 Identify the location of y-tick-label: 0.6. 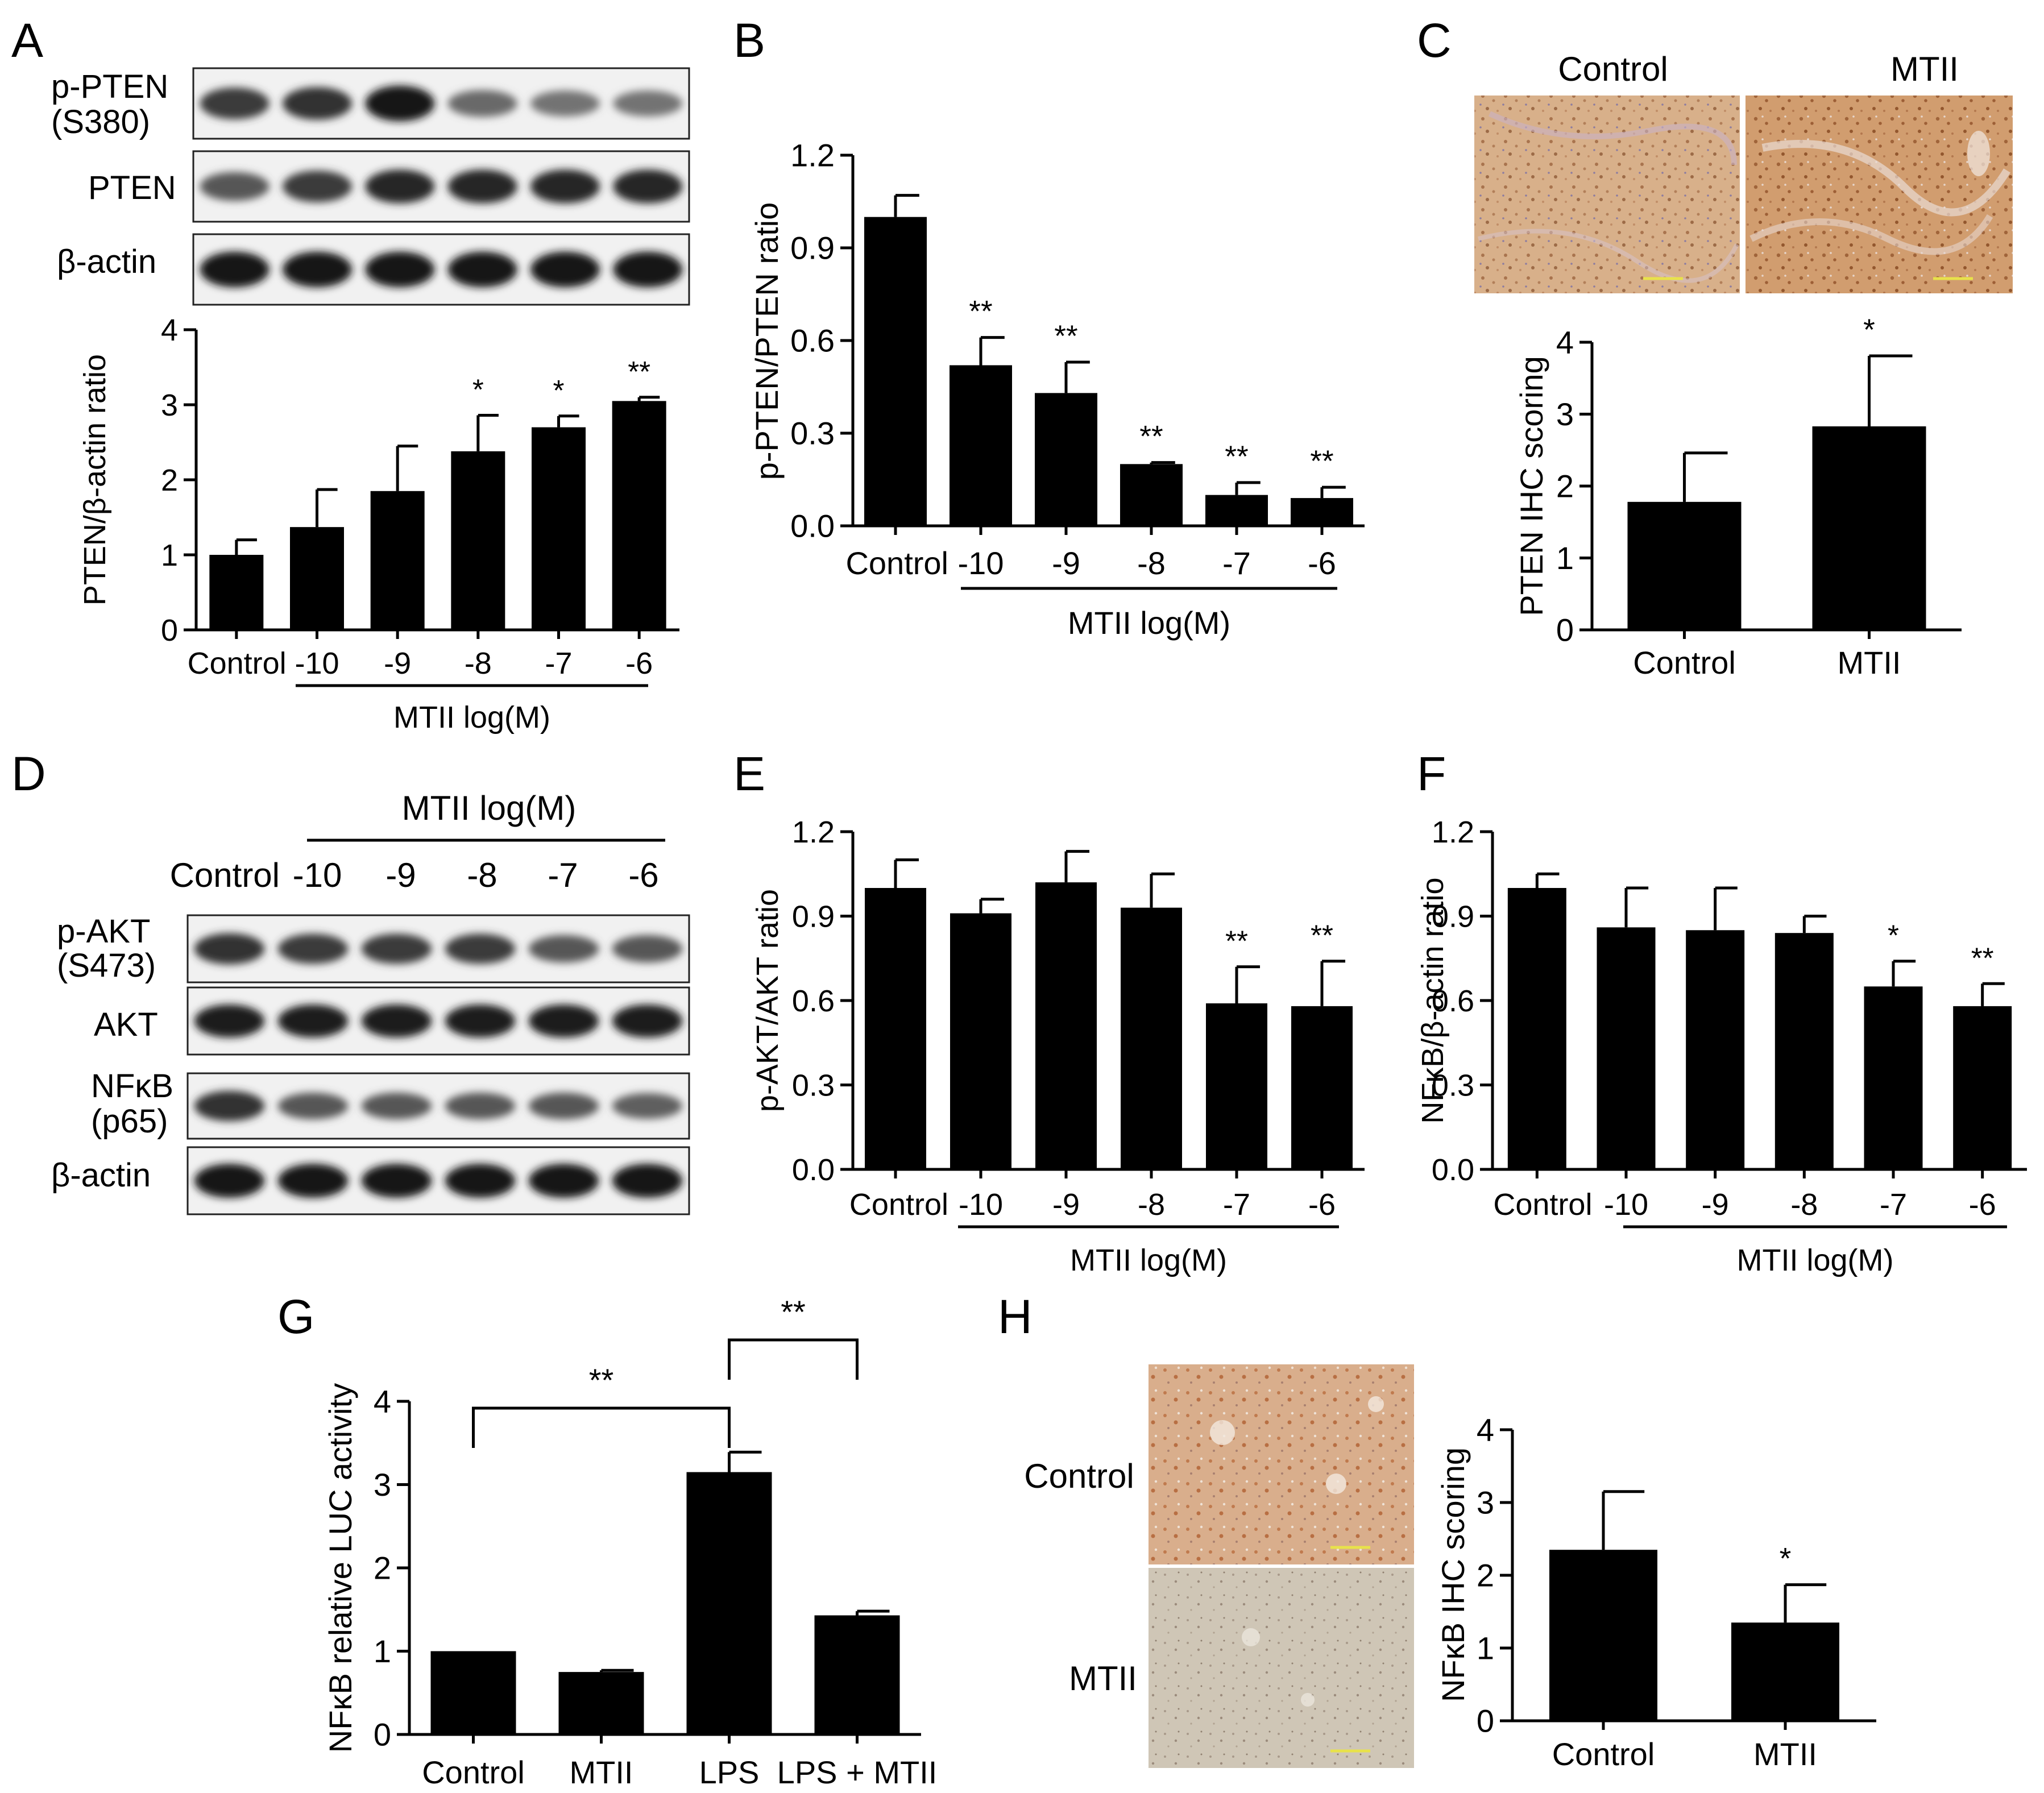
(812, 341).